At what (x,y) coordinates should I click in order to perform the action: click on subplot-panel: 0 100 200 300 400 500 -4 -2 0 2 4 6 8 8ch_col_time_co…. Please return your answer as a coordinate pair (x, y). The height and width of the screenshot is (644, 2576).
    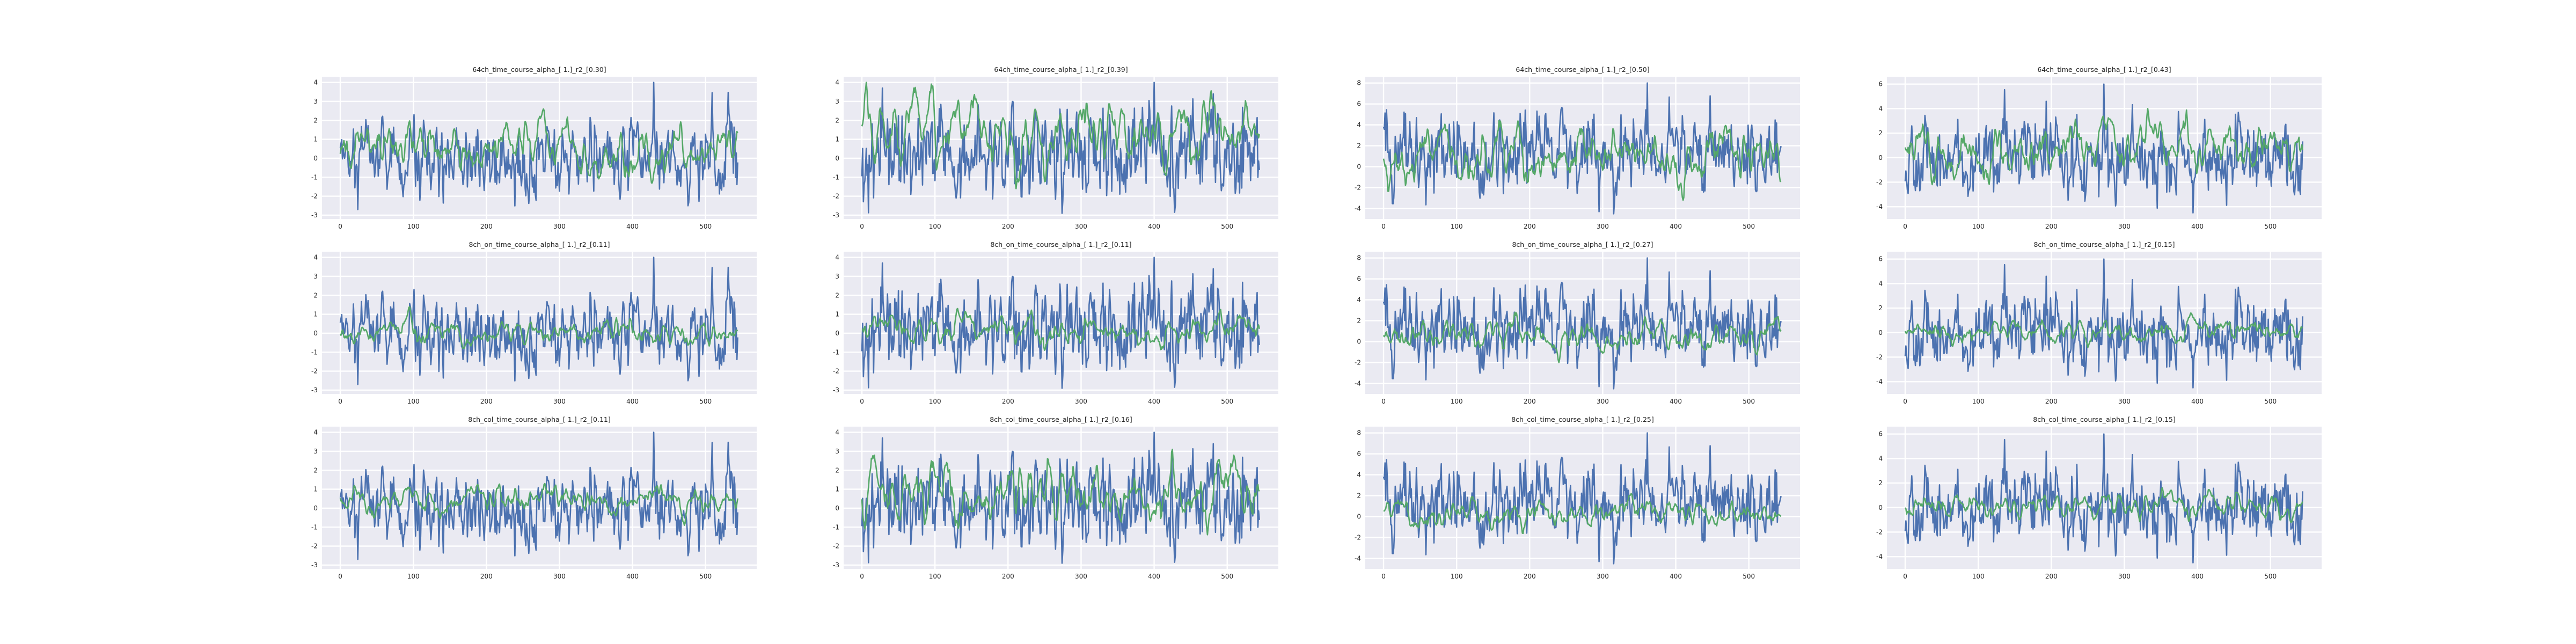
    Looking at the image, I should click on (1577, 497).